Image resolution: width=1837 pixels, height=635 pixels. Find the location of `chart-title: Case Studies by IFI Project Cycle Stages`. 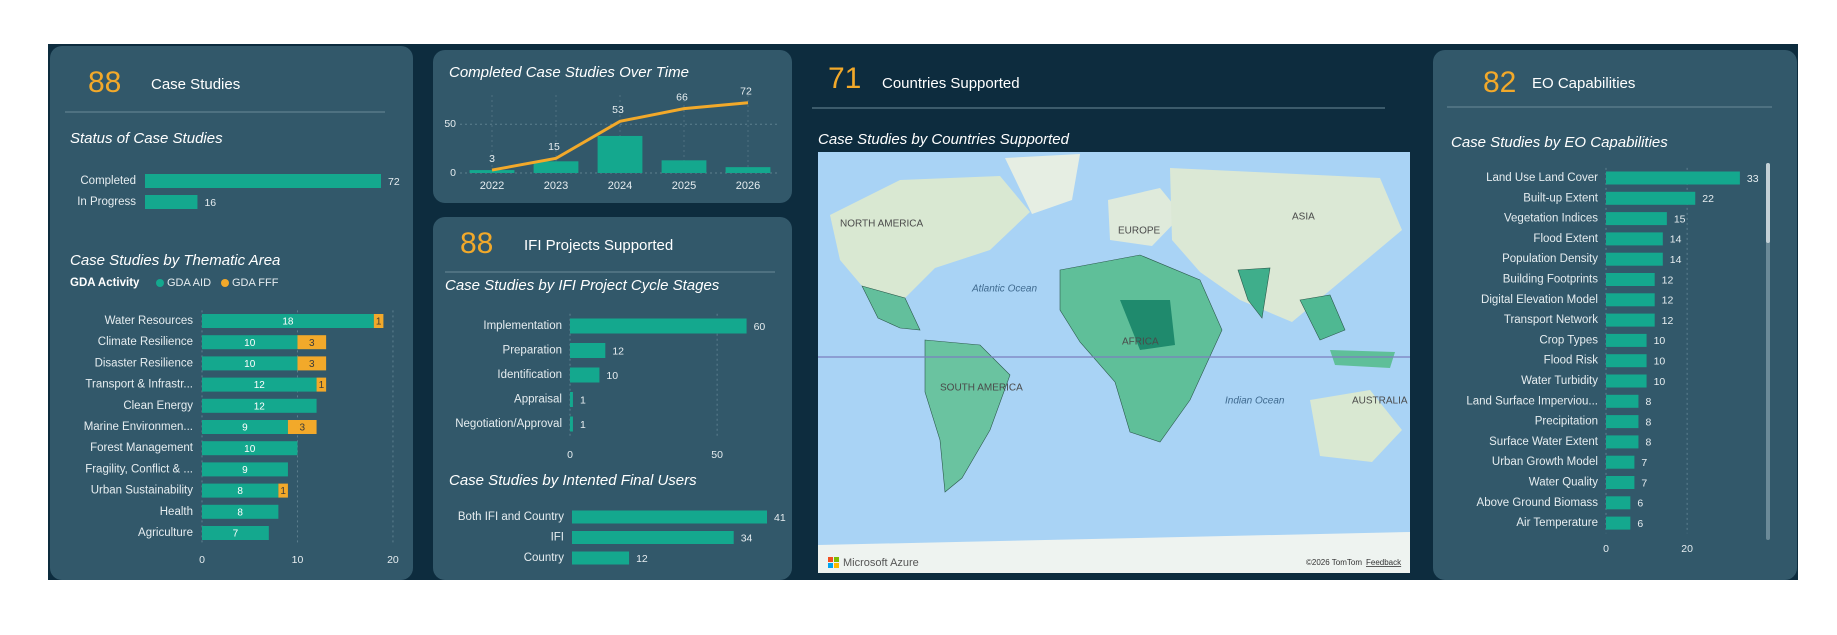

chart-title: Case Studies by IFI Project Cycle Stages is located at coordinates (582, 285).